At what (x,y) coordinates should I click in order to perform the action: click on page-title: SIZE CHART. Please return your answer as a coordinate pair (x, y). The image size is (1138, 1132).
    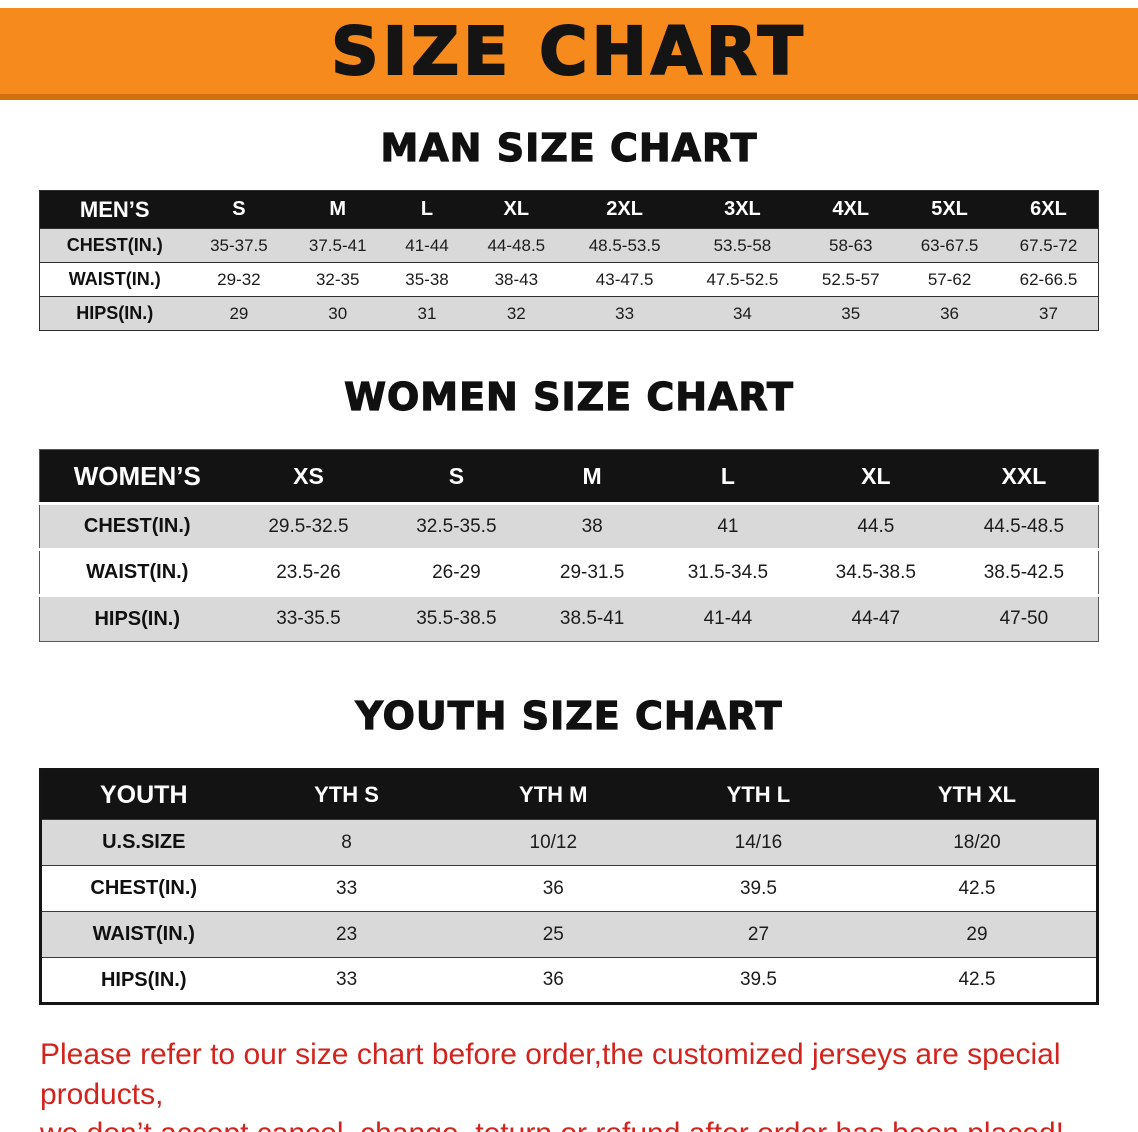
    Looking at the image, I should click on (568, 51).